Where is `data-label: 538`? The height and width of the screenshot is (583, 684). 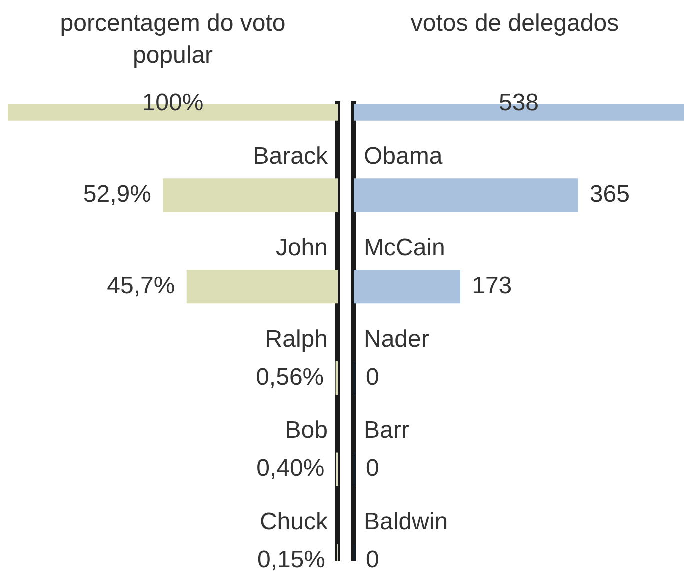 data-label: 538 is located at coordinates (519, 103).